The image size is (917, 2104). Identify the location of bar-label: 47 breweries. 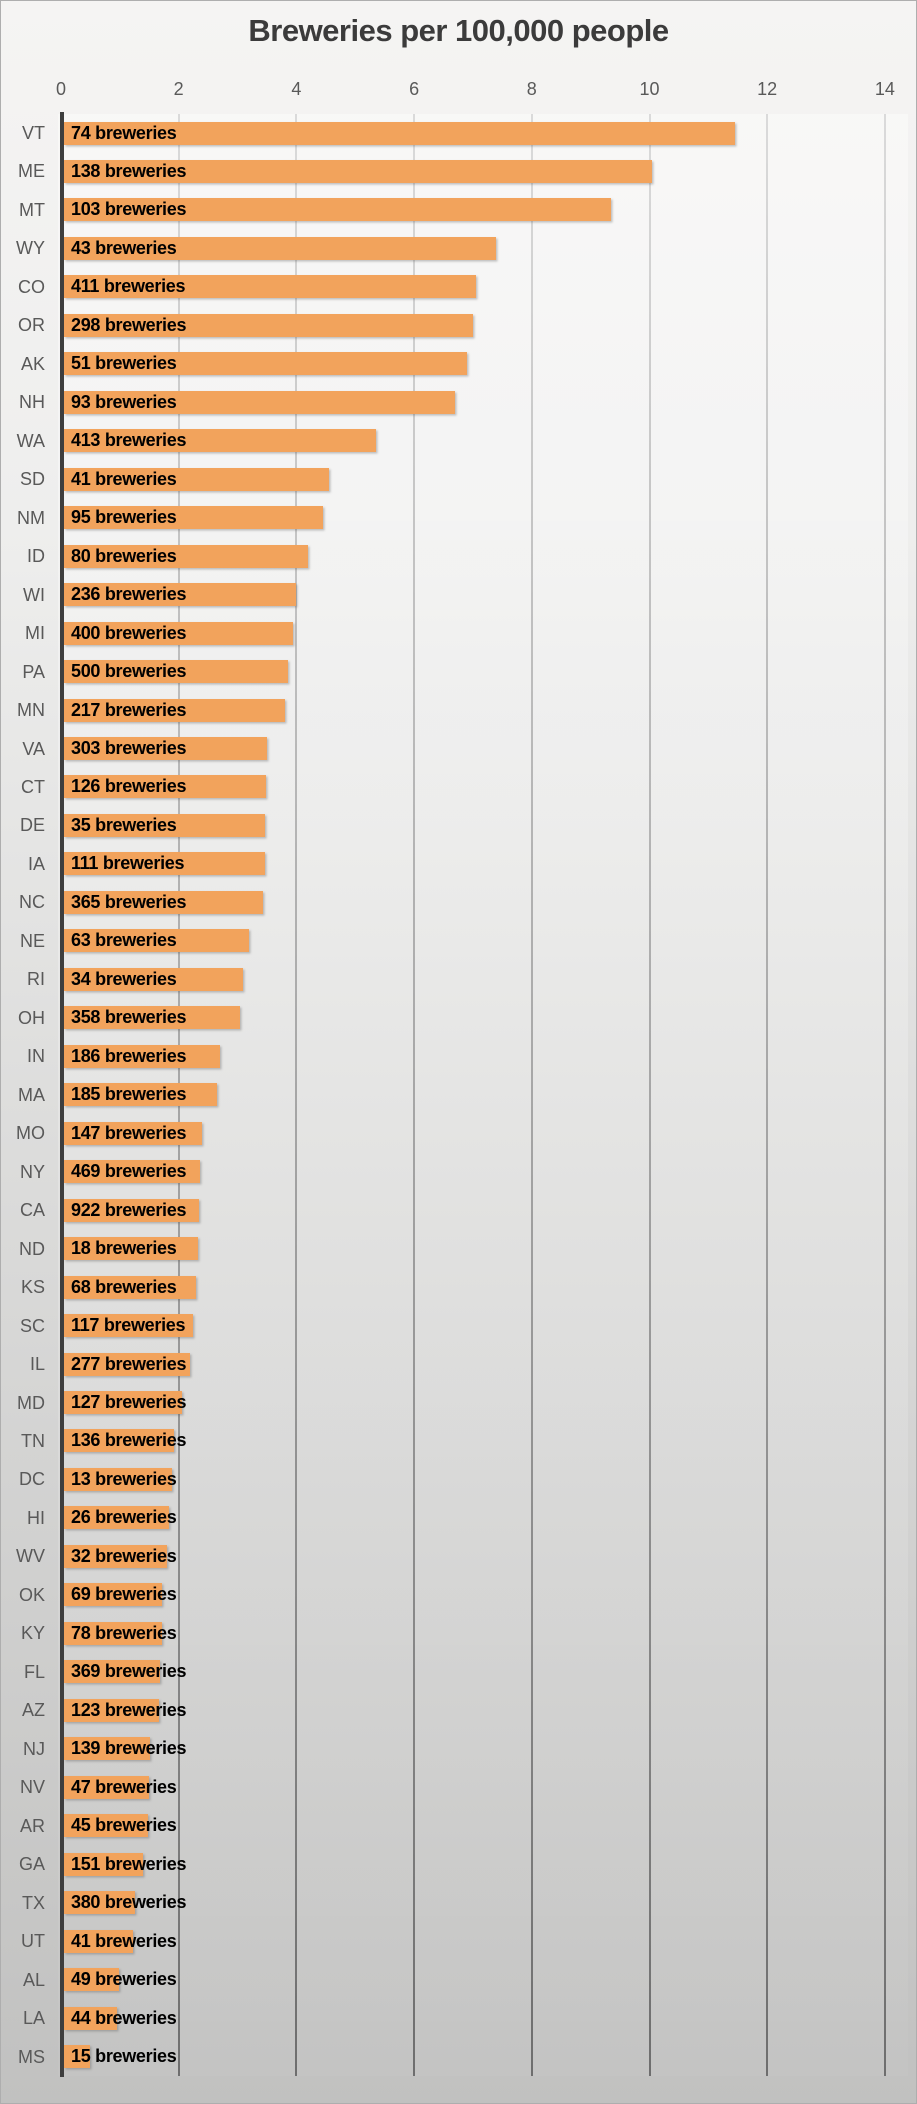
(124, 1786).